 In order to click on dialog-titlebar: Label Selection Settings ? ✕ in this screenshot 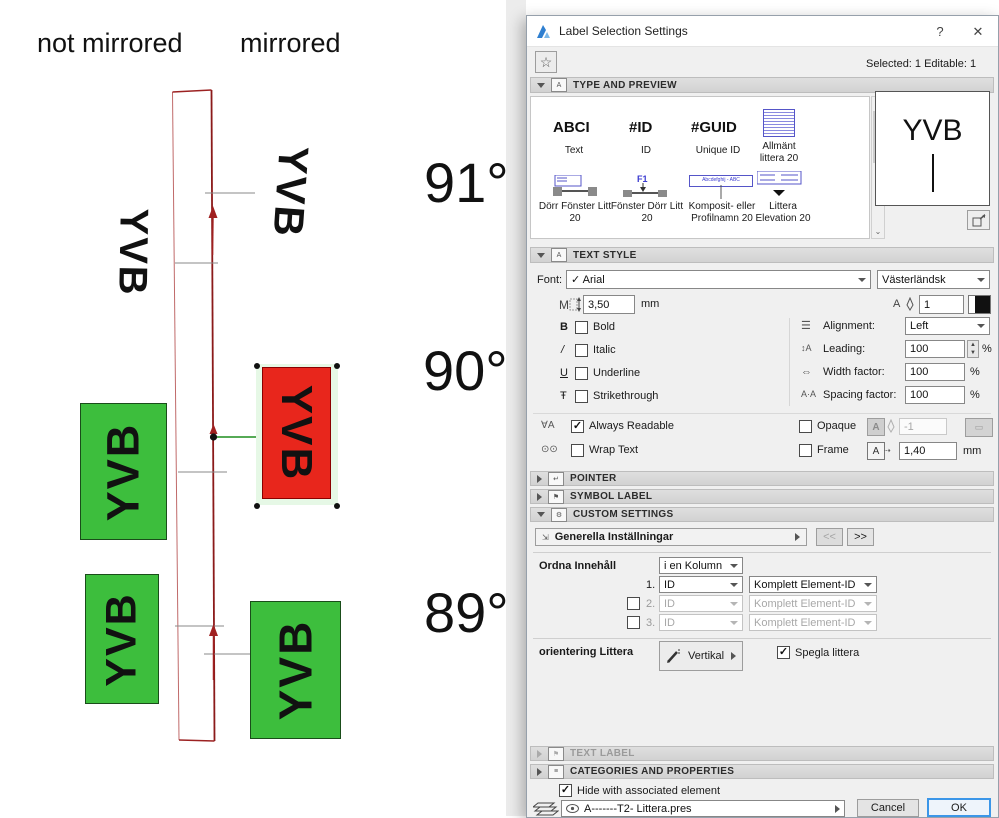, I will do `click(762, 31)`.